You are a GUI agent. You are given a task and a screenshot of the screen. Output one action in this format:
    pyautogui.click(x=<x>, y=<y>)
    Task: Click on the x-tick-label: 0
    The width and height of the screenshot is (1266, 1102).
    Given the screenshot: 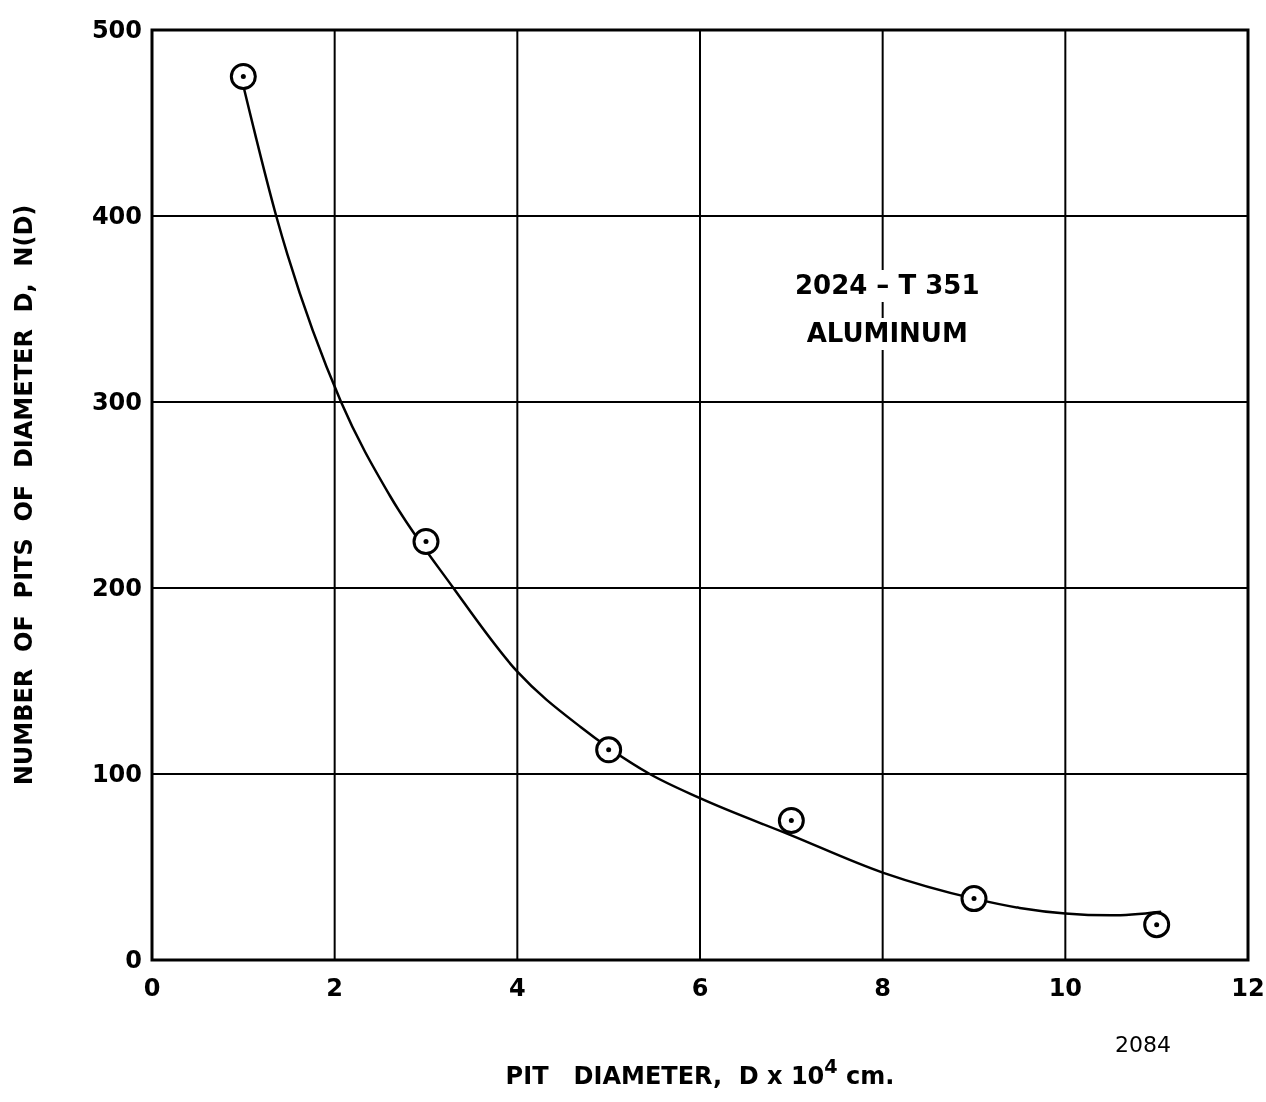 What is the action you would take?
    pyautogui.click(x=152, y=988)
    